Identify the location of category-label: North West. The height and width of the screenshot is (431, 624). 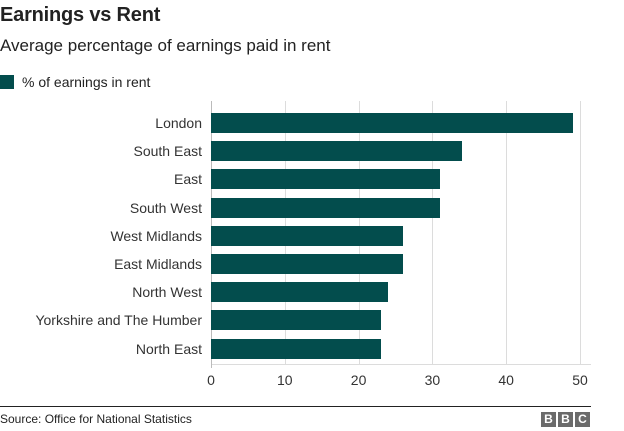
(167, 292).